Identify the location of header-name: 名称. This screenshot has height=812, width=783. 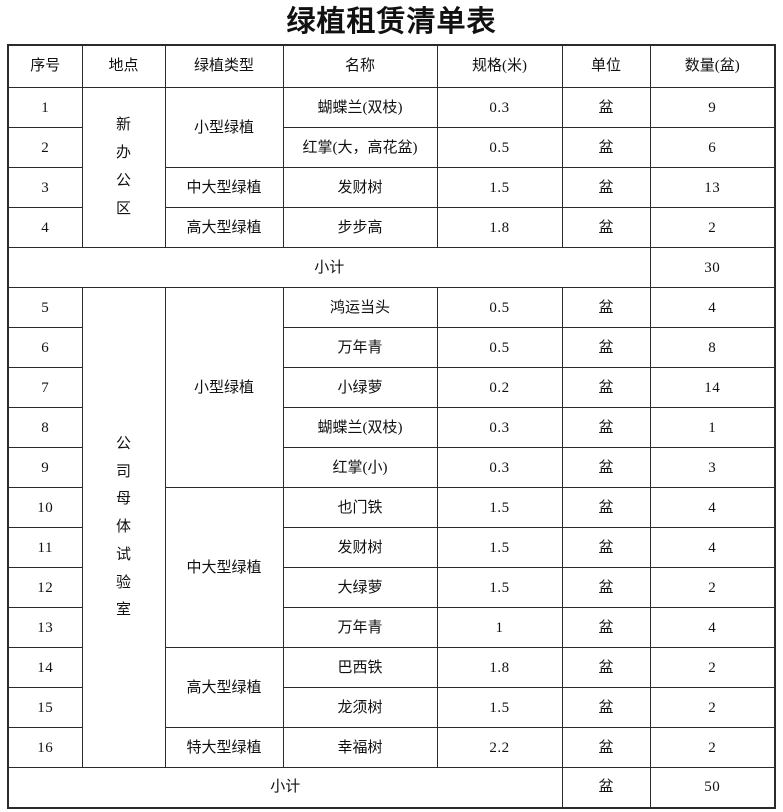
(360, 66).